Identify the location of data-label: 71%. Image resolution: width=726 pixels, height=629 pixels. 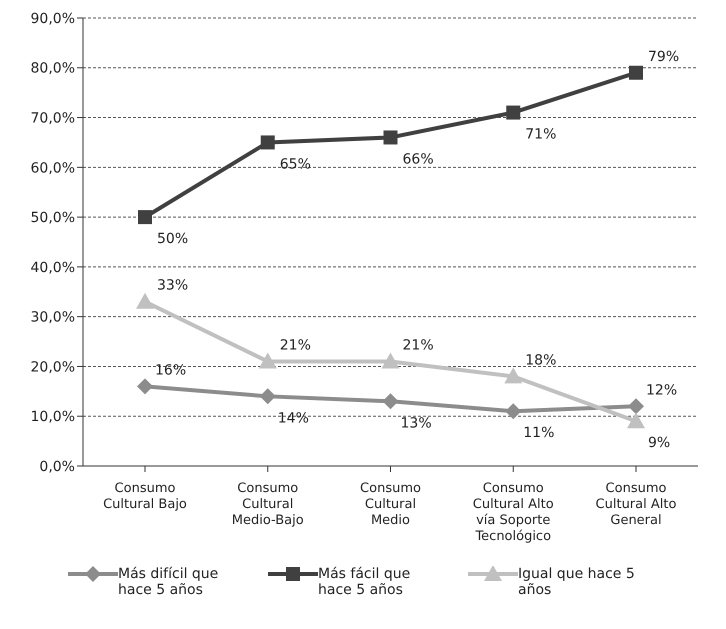
(540, 134).